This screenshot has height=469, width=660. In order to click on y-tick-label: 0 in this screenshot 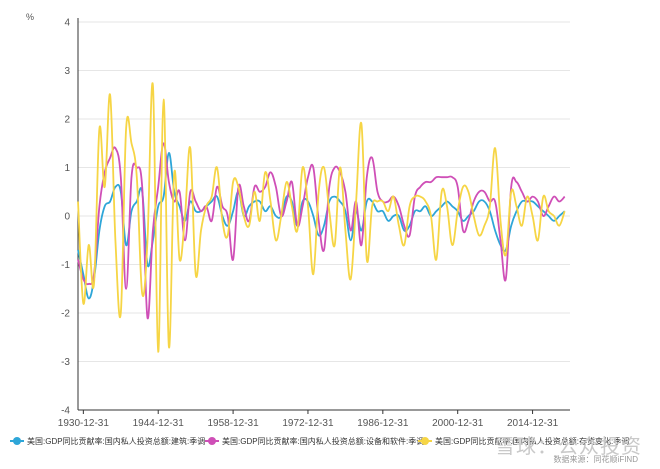, I will do `click(67, 217)`.